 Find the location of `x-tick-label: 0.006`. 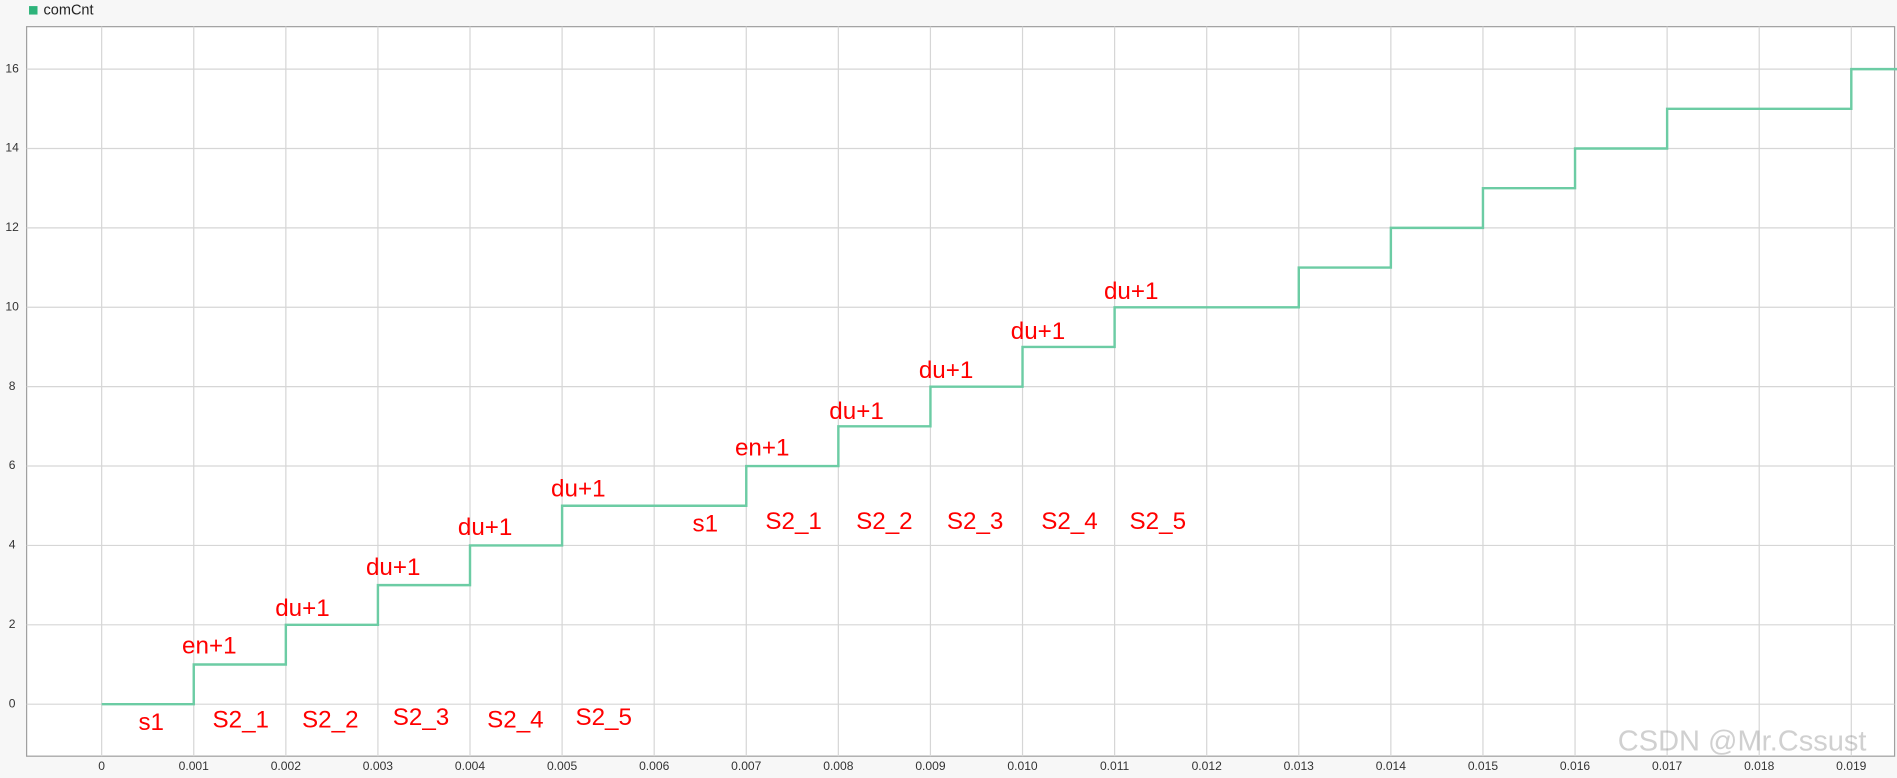

x-tick-label: 0.006 is located at coordinates (654, 766).